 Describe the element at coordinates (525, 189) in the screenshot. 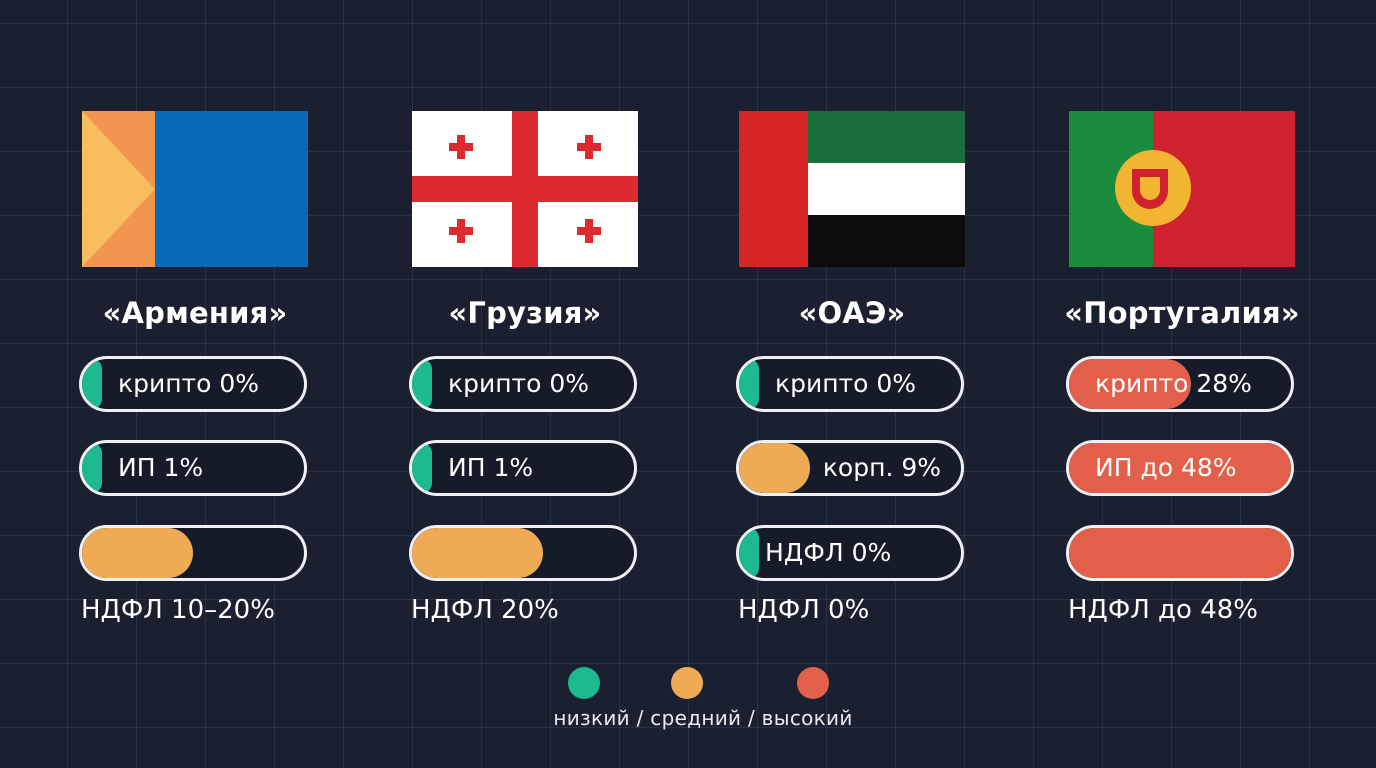

I see `georgia-flag-icon` at that location.